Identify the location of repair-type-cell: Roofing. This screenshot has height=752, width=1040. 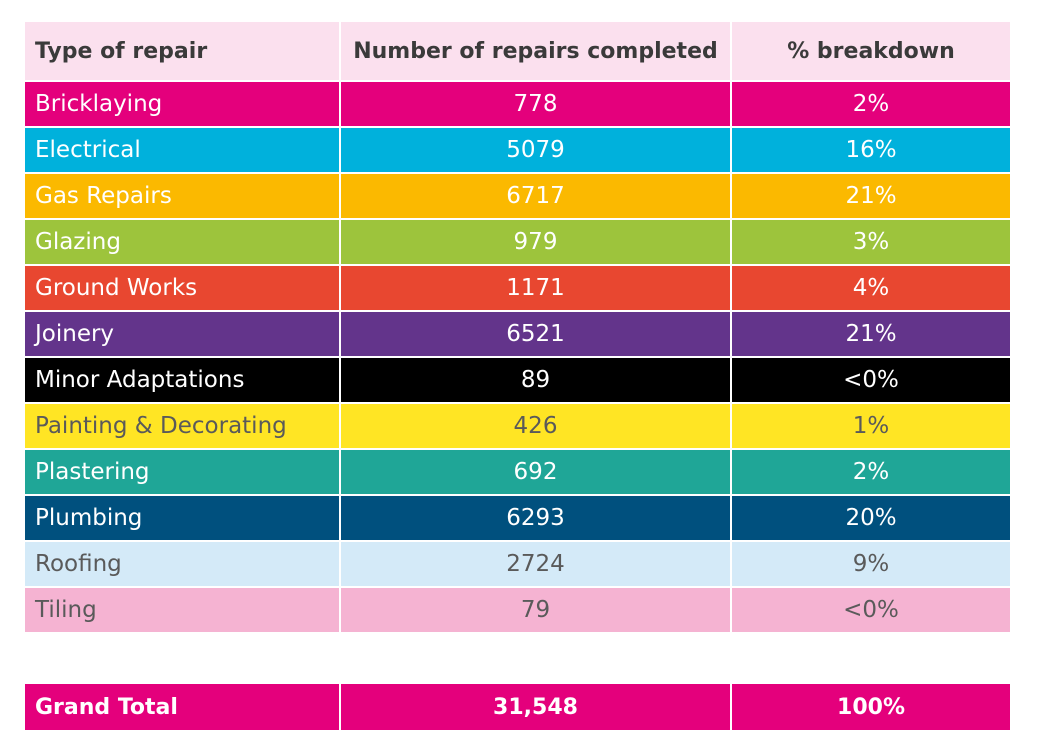
(183, 565).